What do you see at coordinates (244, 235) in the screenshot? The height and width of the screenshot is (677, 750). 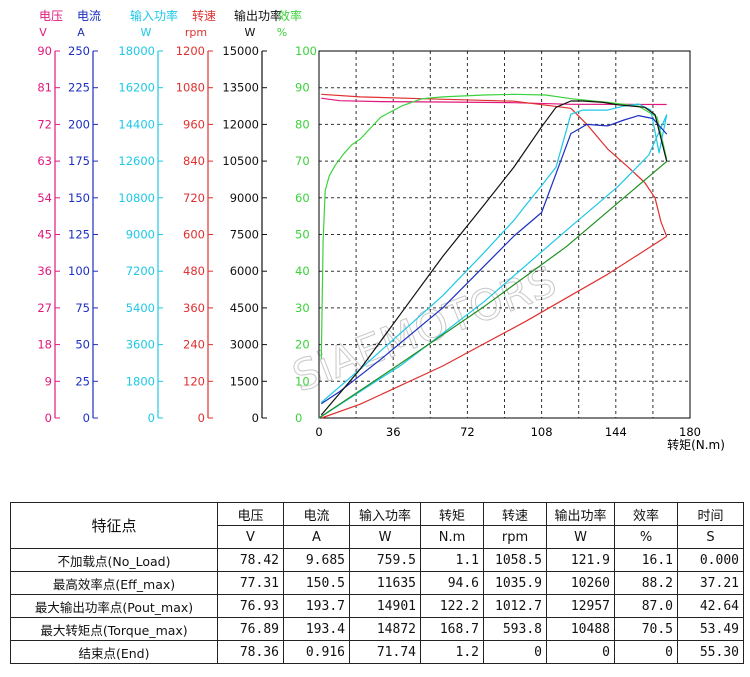 I see `y-tick-label: 7500` at bounding box center [244, 235].